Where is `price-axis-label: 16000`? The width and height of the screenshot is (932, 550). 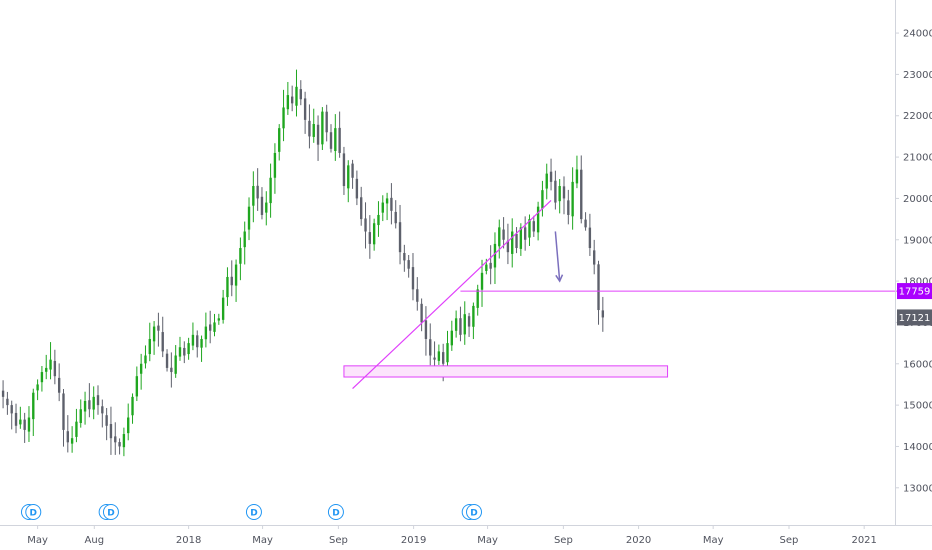
price-axis-label: 16000 is located at coordinates (917, 364).